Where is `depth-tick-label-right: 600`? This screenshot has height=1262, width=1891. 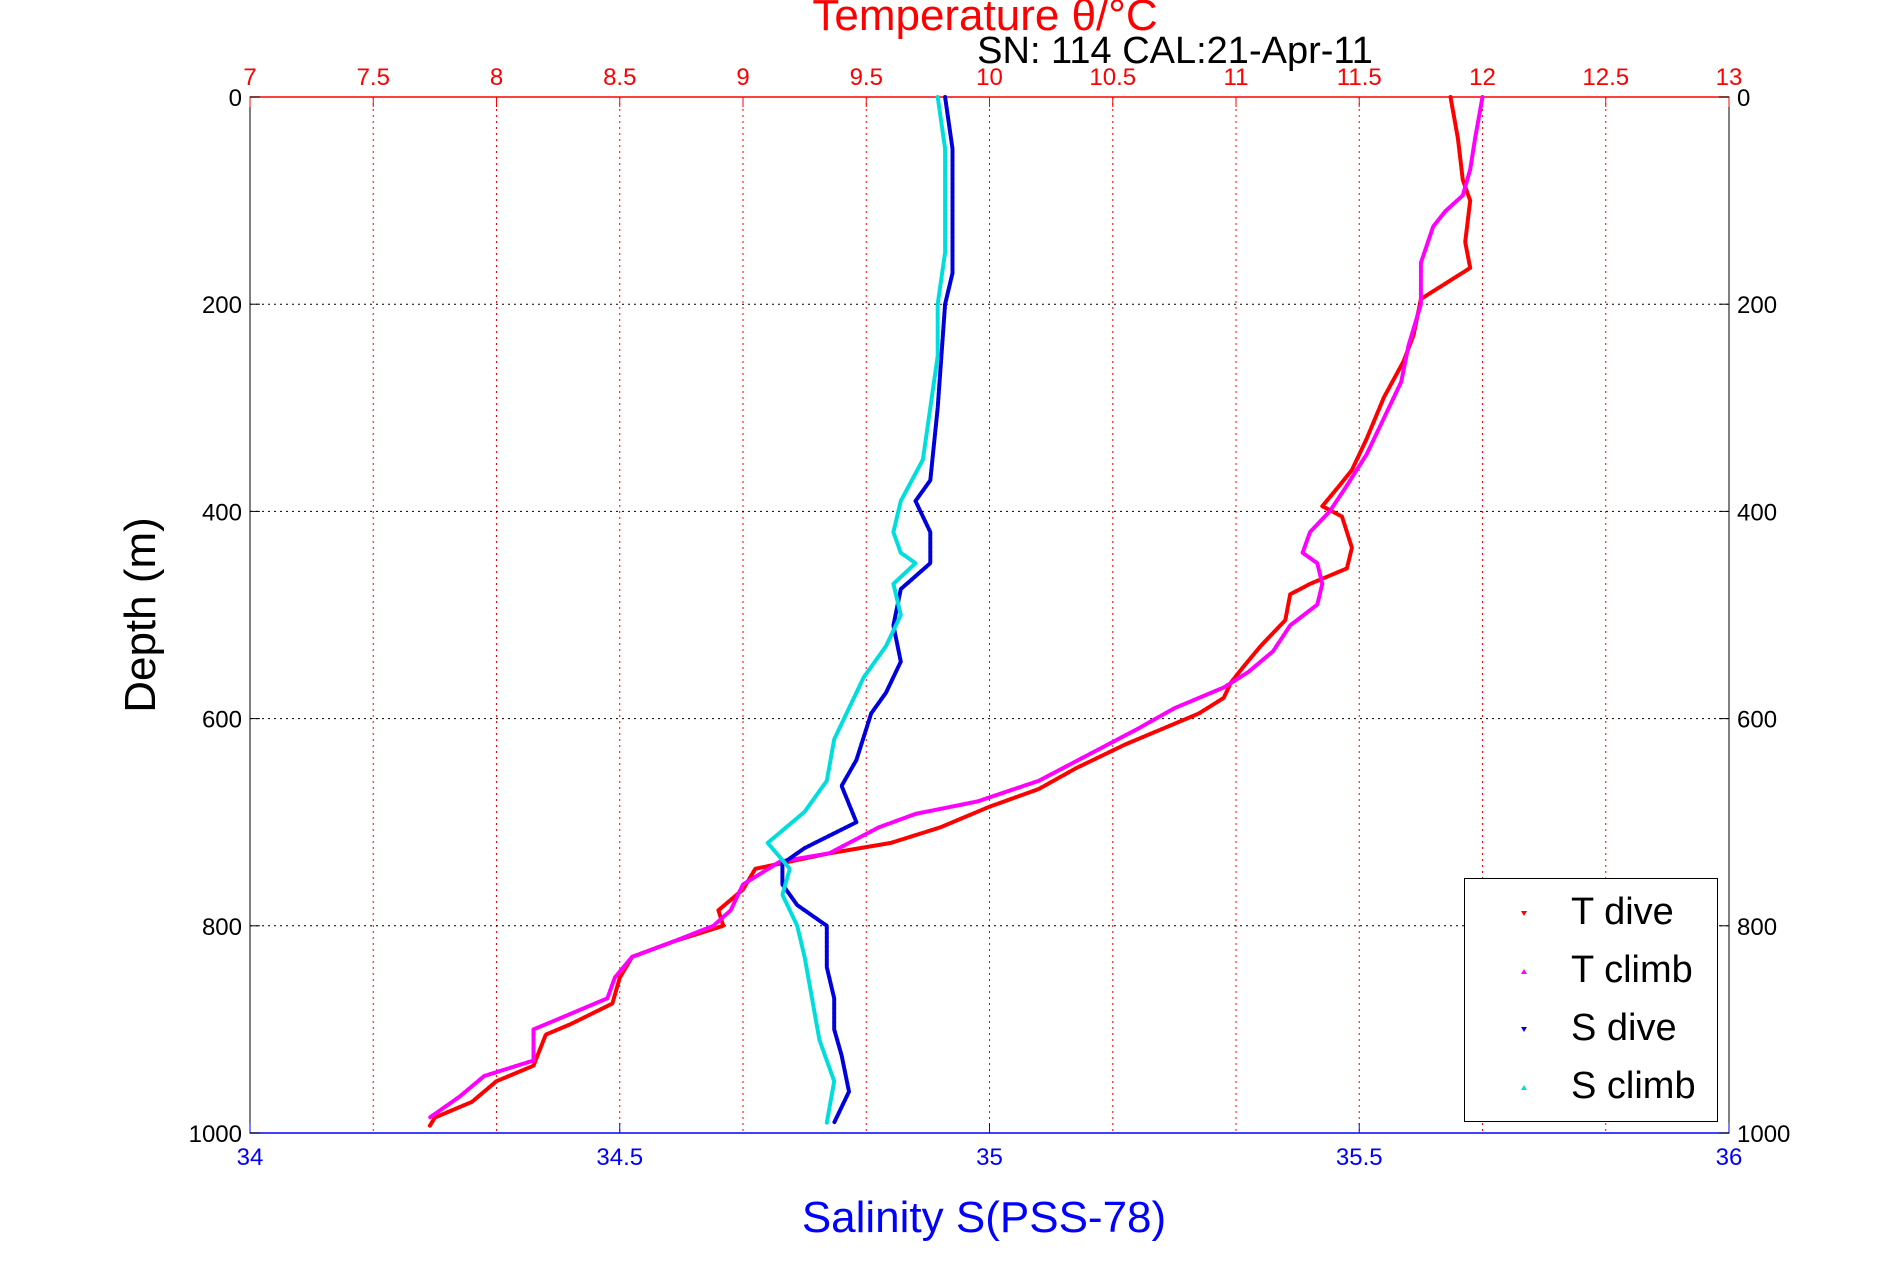 depth-tick-label-right: 600 is located at coordinates (1757, 720).